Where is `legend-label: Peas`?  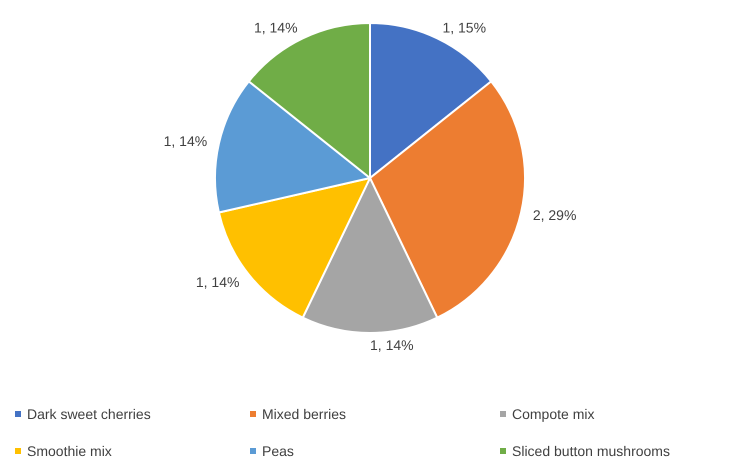
legend-label: Peas is located at coordinates (278, 451).